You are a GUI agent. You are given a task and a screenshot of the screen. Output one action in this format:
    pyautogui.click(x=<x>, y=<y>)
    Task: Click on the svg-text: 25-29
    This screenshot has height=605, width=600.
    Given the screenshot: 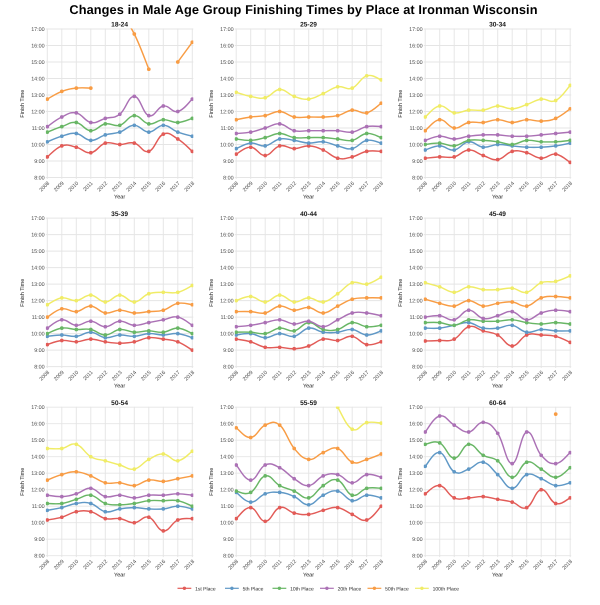 What is the action you would take?
    pyautogui.click(x=308, y=25)
    